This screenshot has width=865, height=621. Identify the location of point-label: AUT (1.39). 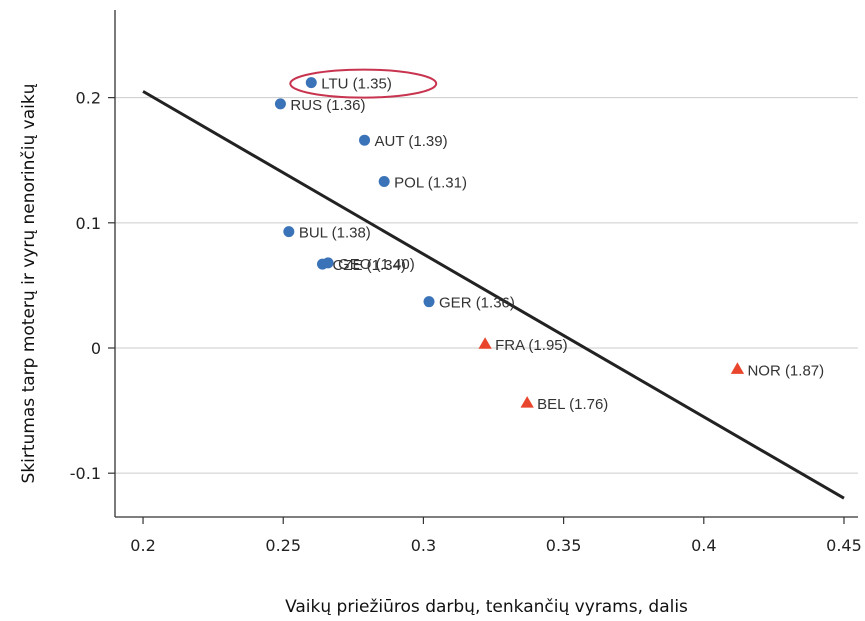
(411, 141).